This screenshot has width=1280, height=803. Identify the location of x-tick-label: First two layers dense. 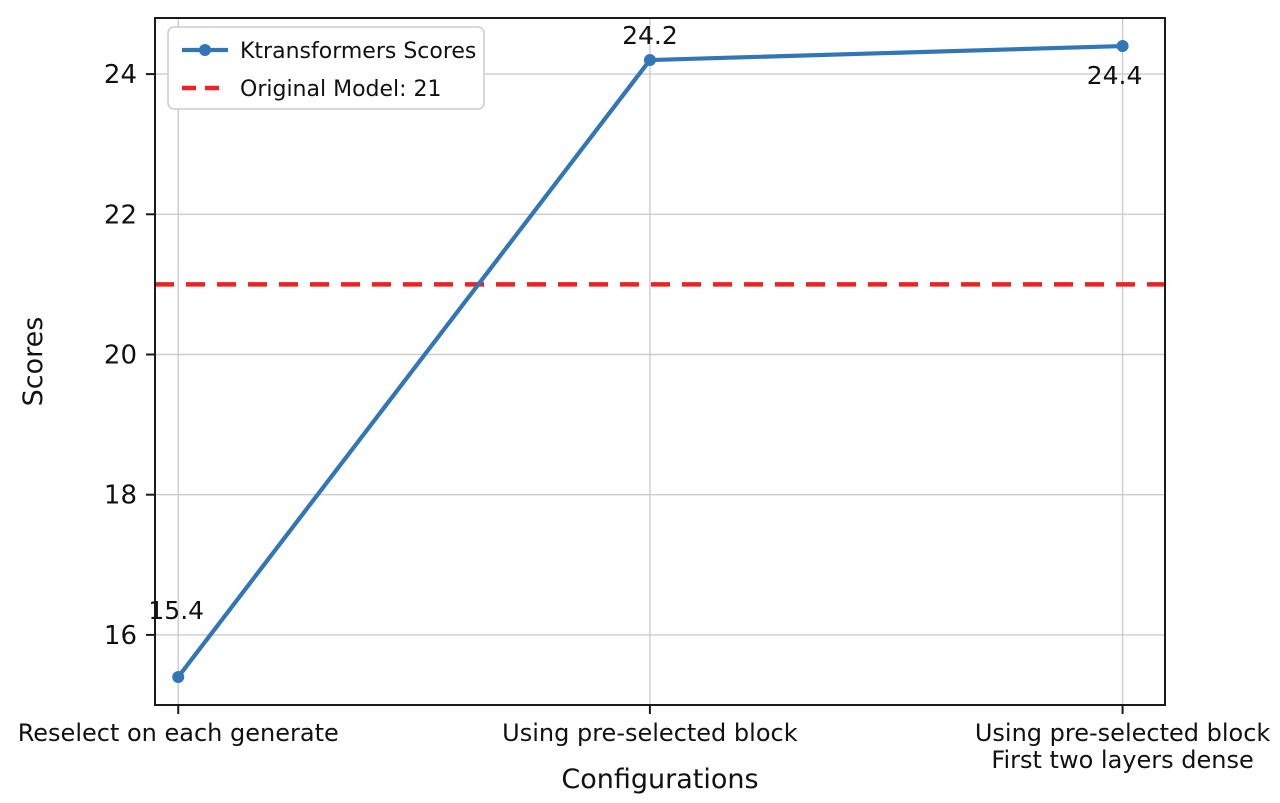
(1122, 760).